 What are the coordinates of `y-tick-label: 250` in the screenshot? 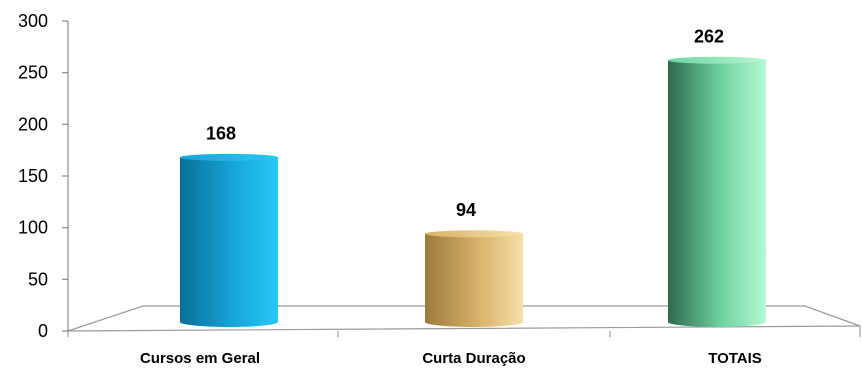 It's located at (33, 73).